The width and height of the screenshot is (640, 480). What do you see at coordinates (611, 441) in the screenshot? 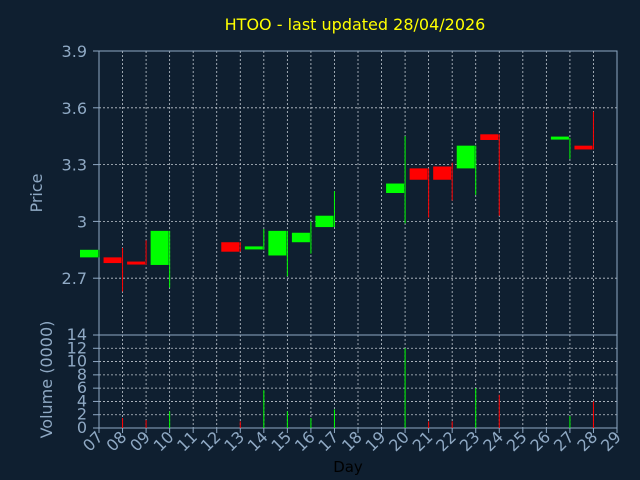
I see `x-tick-label: 29` at bounding box center [611, 441].